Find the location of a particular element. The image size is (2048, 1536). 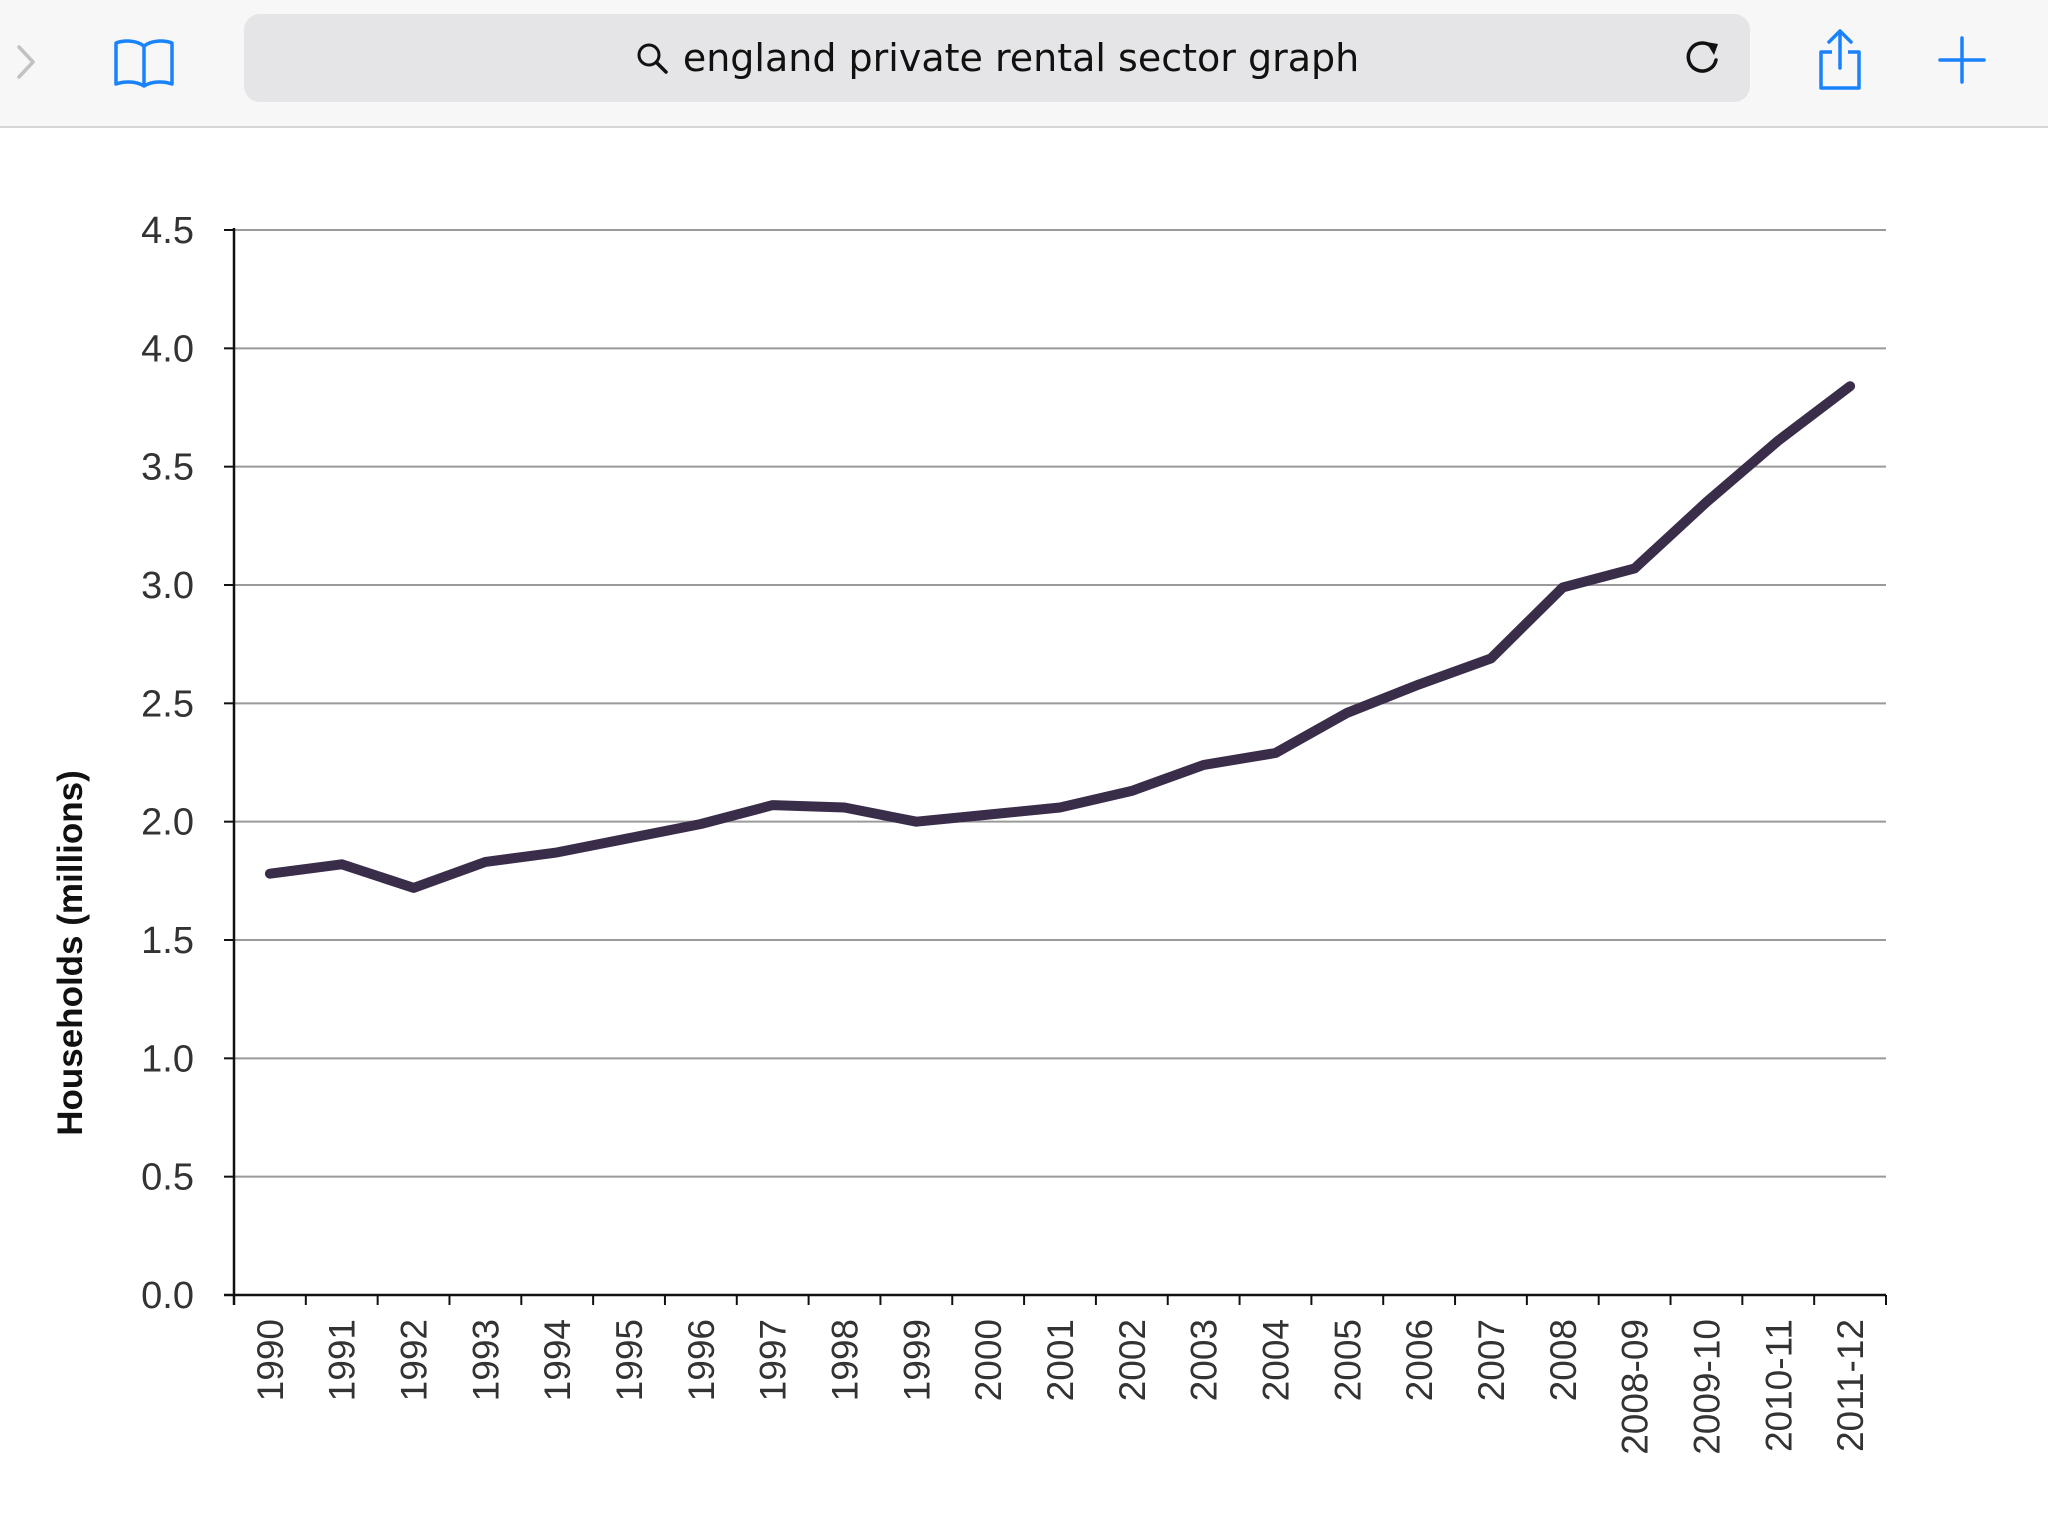

chevron-right-icon is located at coordinates (26, 62).